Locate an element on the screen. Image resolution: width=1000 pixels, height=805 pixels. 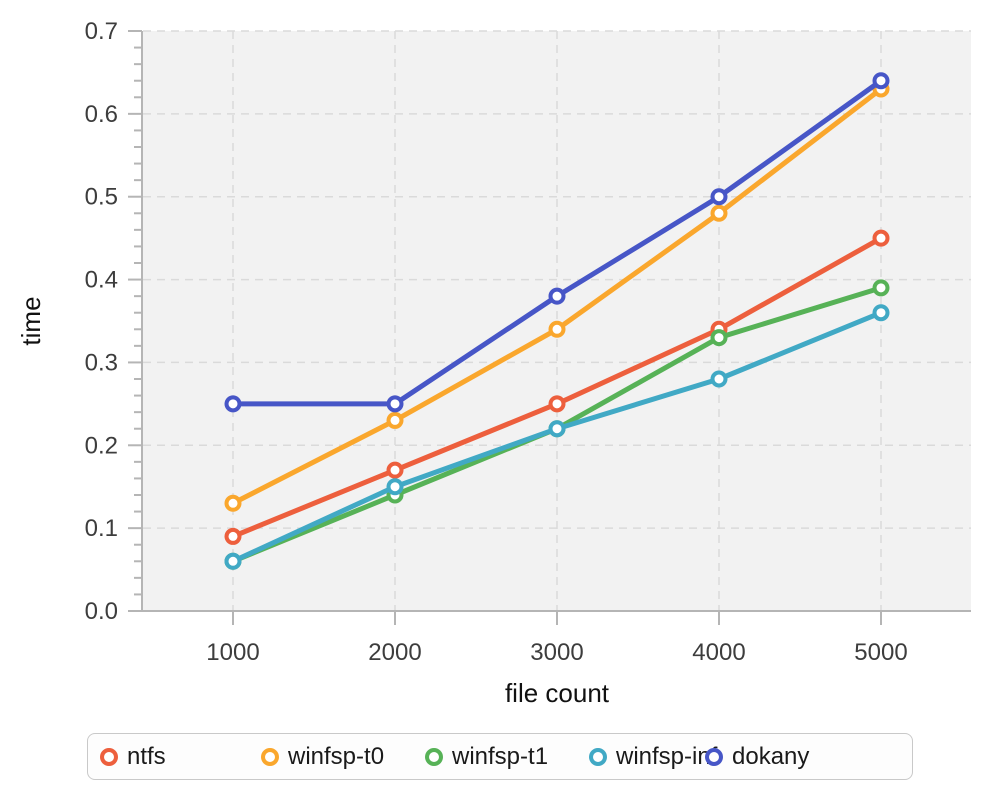
legend-item-label: winfsp-t0 is located at coordinates (336, 756).